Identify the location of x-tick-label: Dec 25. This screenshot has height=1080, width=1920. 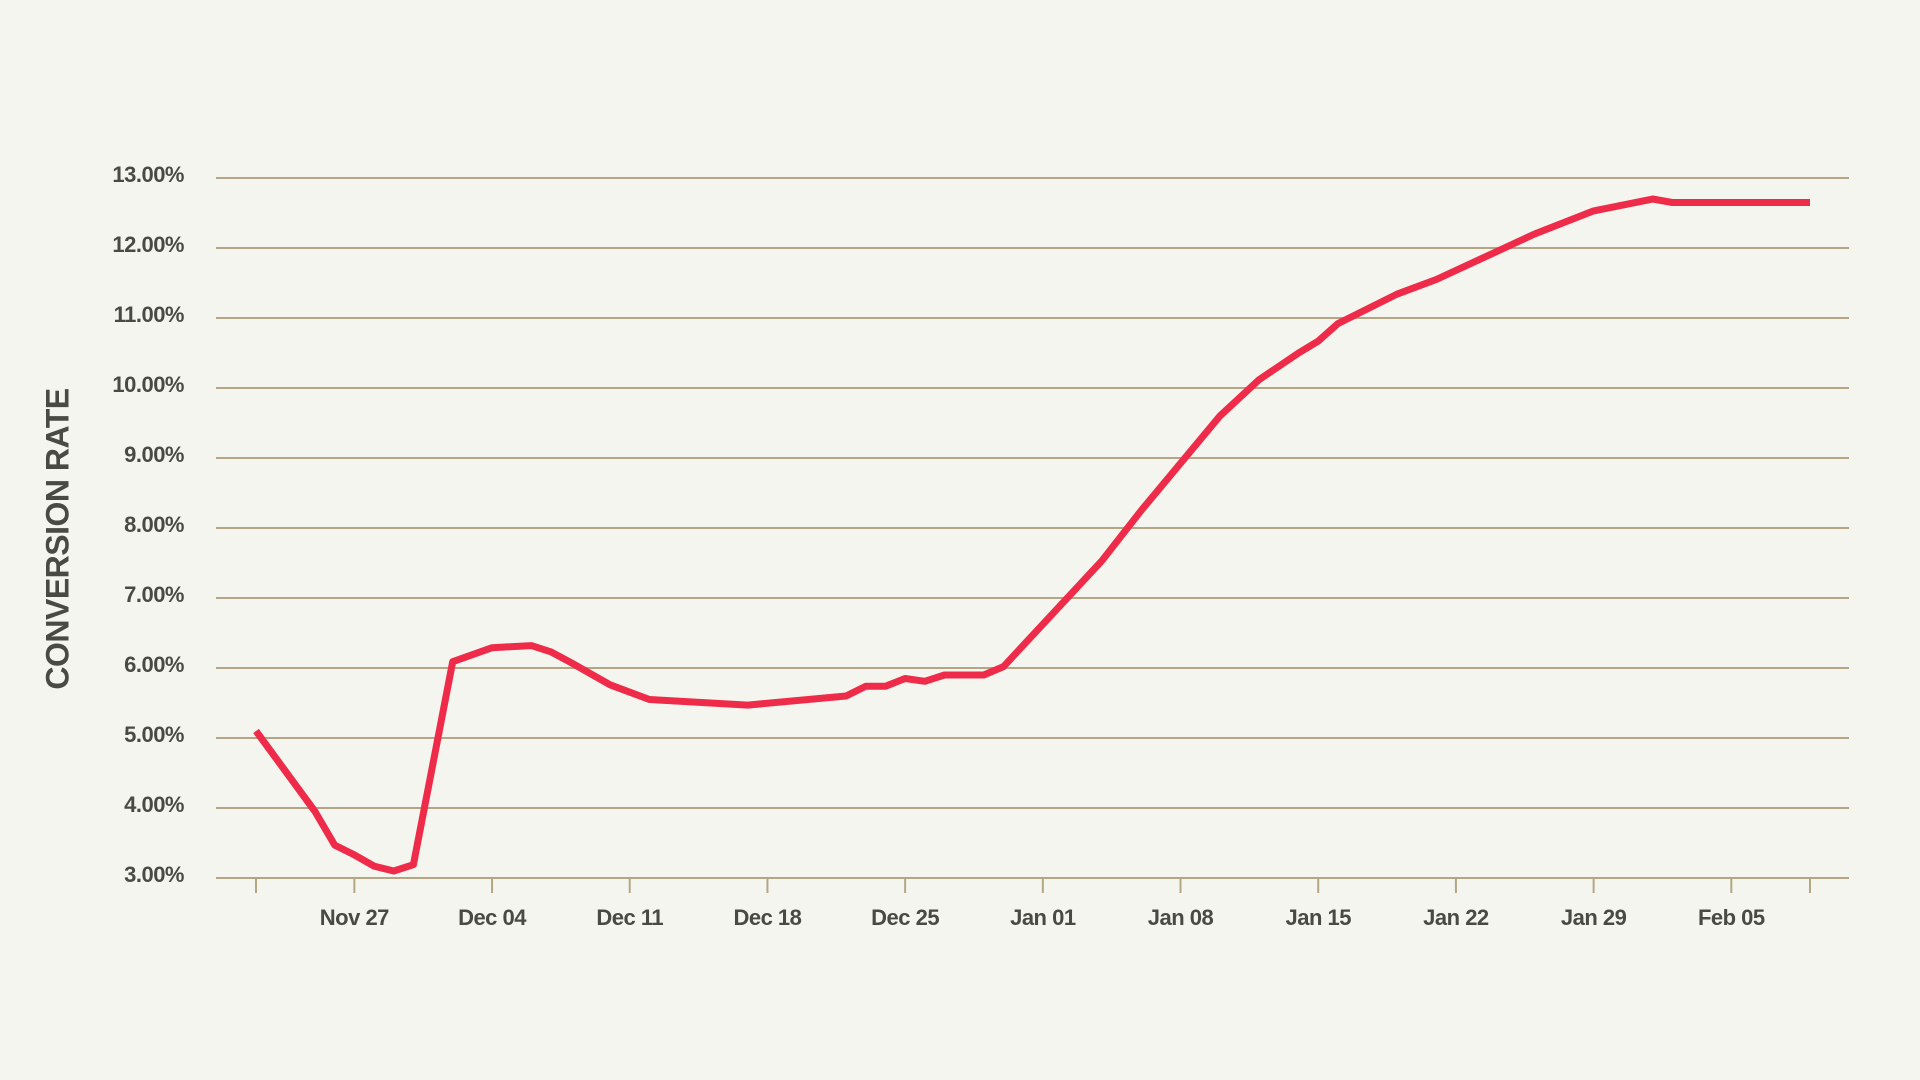
(905, 917).